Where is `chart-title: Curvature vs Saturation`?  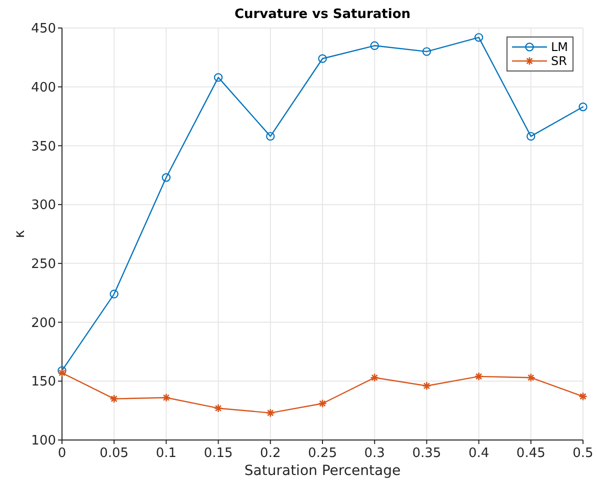 chart-title: Curvature vs Saturation is located at coordinates (322, 14).